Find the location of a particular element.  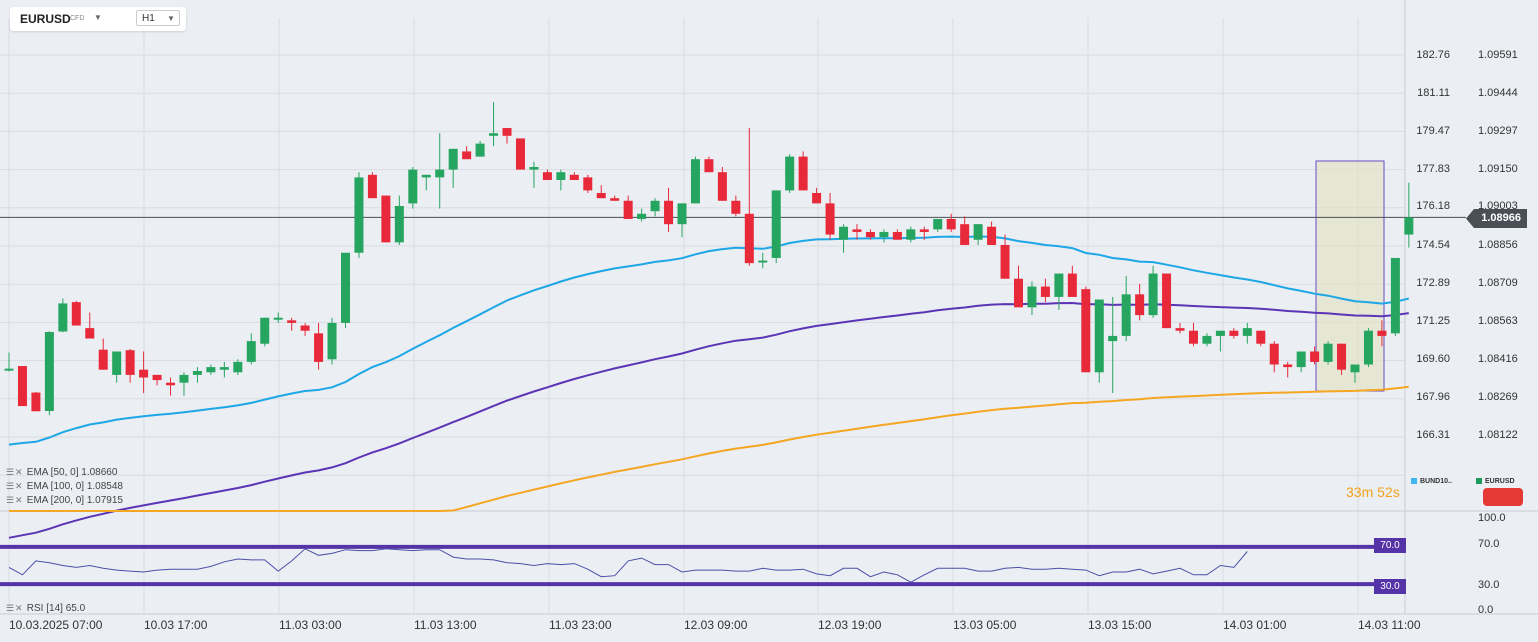

rsi-legend: ☰✕ RSI [14] 65.0 is located at coordinates (45, 608).